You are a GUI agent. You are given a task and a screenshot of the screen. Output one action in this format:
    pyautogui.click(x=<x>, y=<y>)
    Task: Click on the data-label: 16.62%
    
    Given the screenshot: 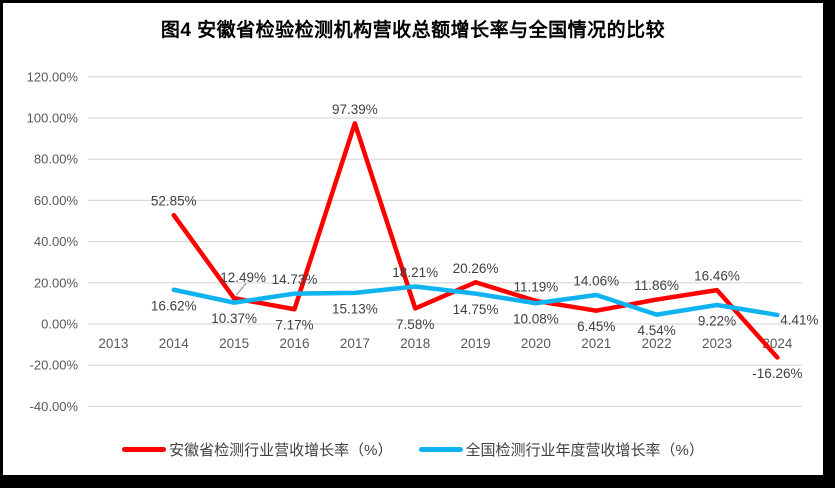 What is the action you would take?
    pyautogui.click(x=174, y=305)
    